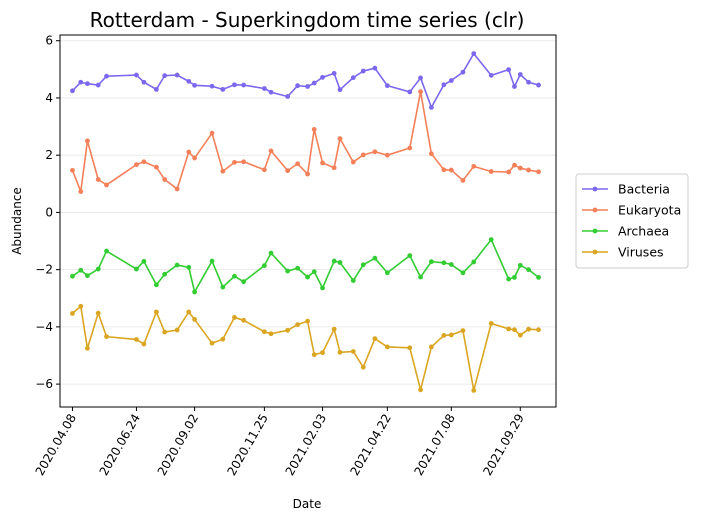 The image size is (706, 521). What do you see at coordinates (17, 221) in the screenshot?
I see `y-axis-label: Abundance` at bounding box center [17, 221].